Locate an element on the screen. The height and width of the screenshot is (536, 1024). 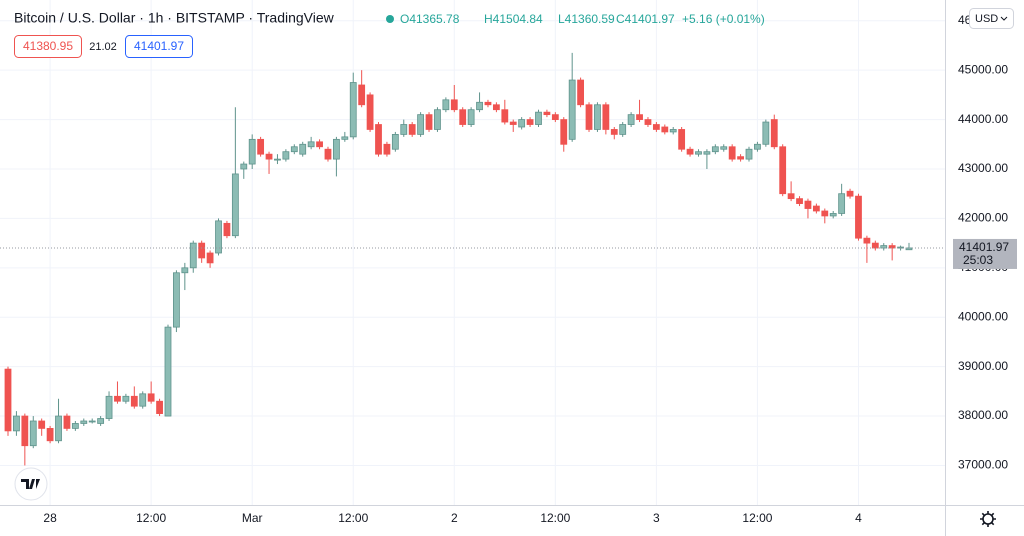
spread: 21.02 is located at coordinates (103, 47).